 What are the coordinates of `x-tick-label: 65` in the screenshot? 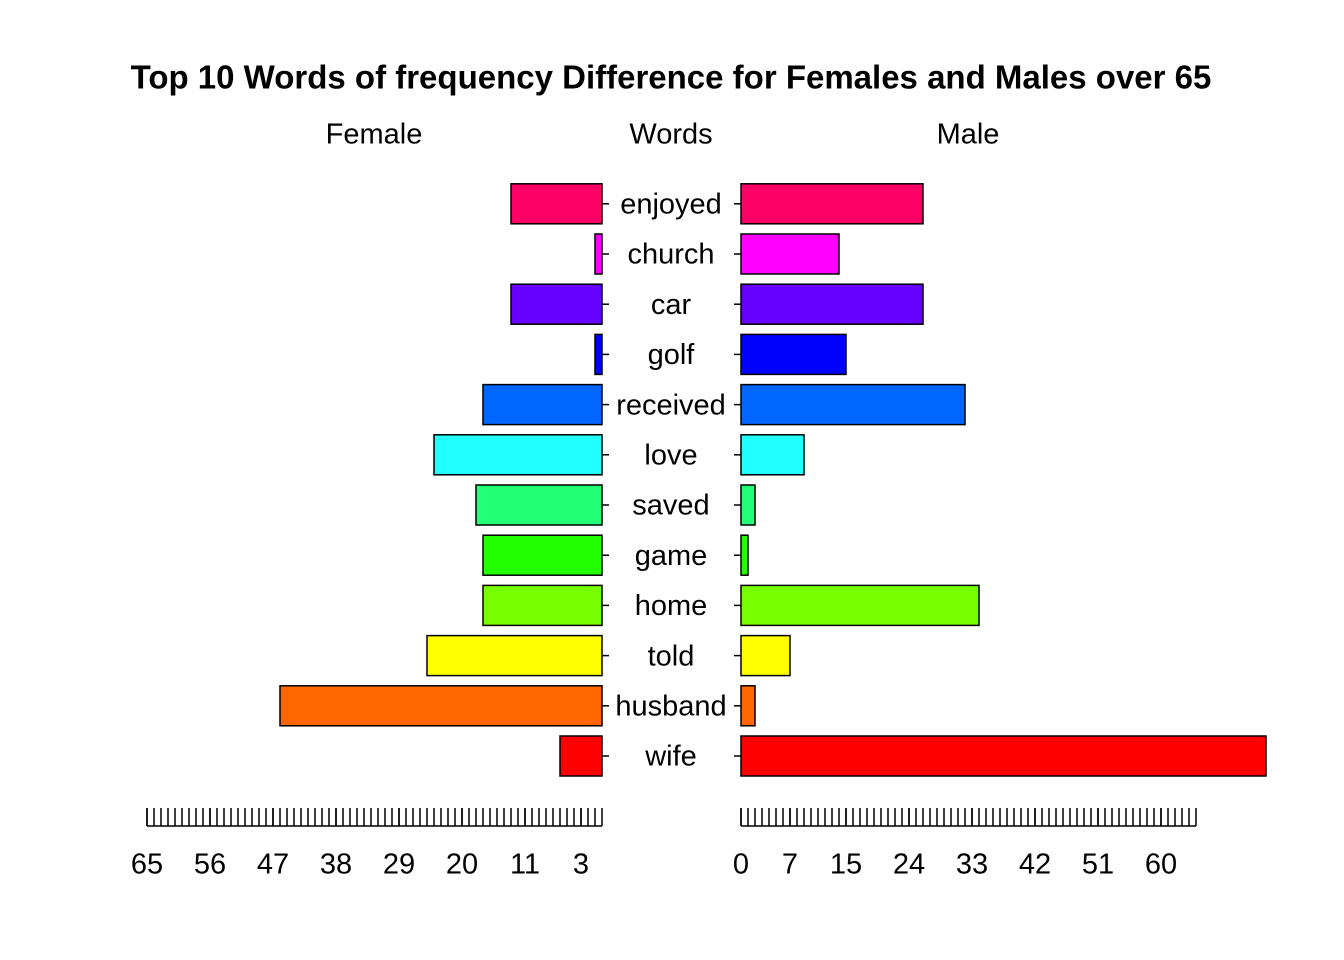 It's located at (147, 865).